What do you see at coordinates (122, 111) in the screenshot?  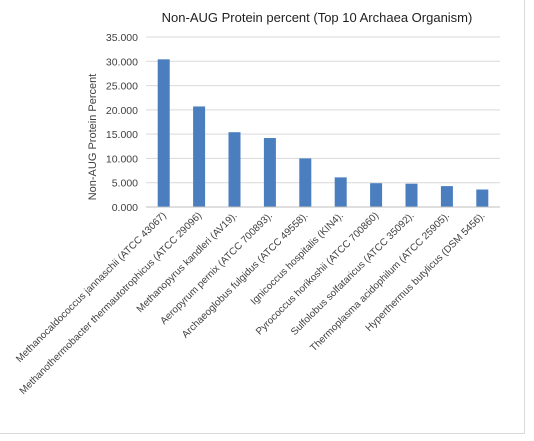 I see `y-tick-label: 20.000` at bounding box center [122, 111].